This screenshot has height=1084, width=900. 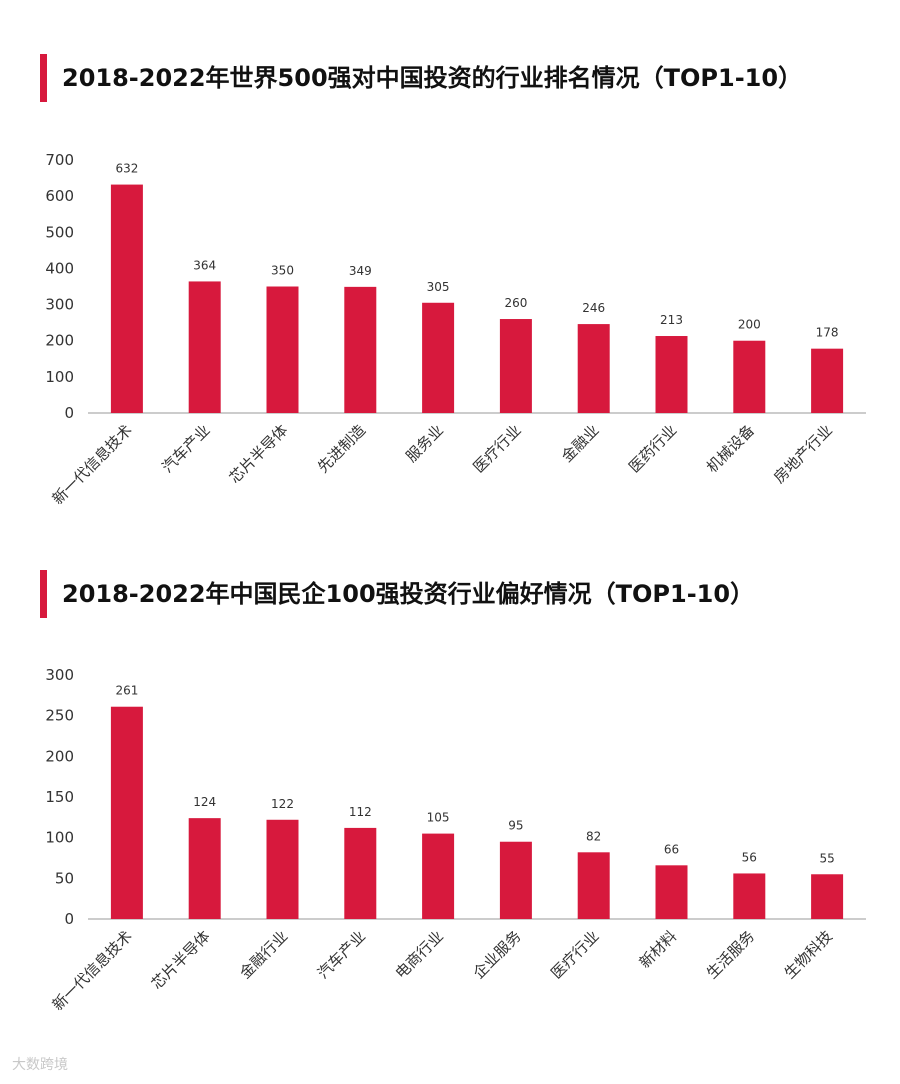 What do you see at coordinates (419, 954) in the screenshot?
I see `x-tick-label: 电商行业` at bounding box center [419, 954].